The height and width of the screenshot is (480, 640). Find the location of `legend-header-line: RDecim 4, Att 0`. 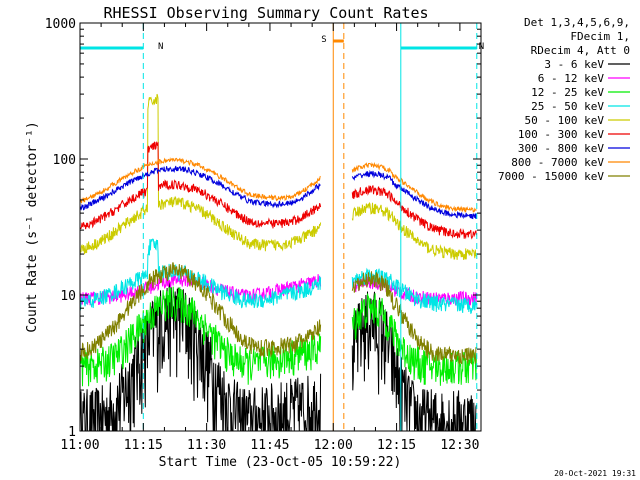

legend-header-line: RDecim 4, Att 0 is located at coordinates (580, 50).